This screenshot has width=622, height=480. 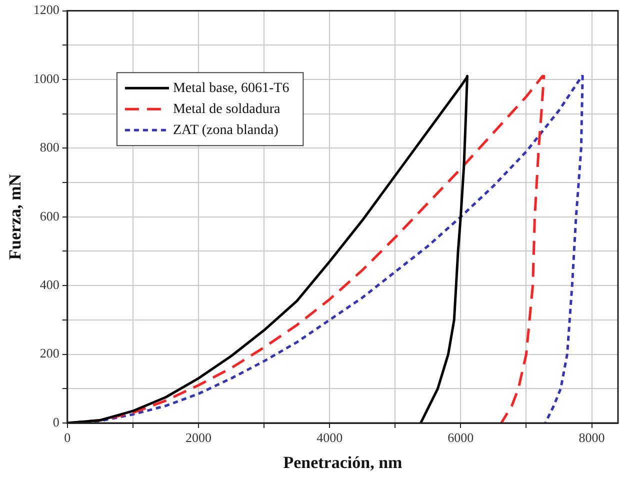 What do you see at coordinates (227, 109) in the screenshot?
I see `legend-label: Metal de soldadura` at bounding box center [227, 109].